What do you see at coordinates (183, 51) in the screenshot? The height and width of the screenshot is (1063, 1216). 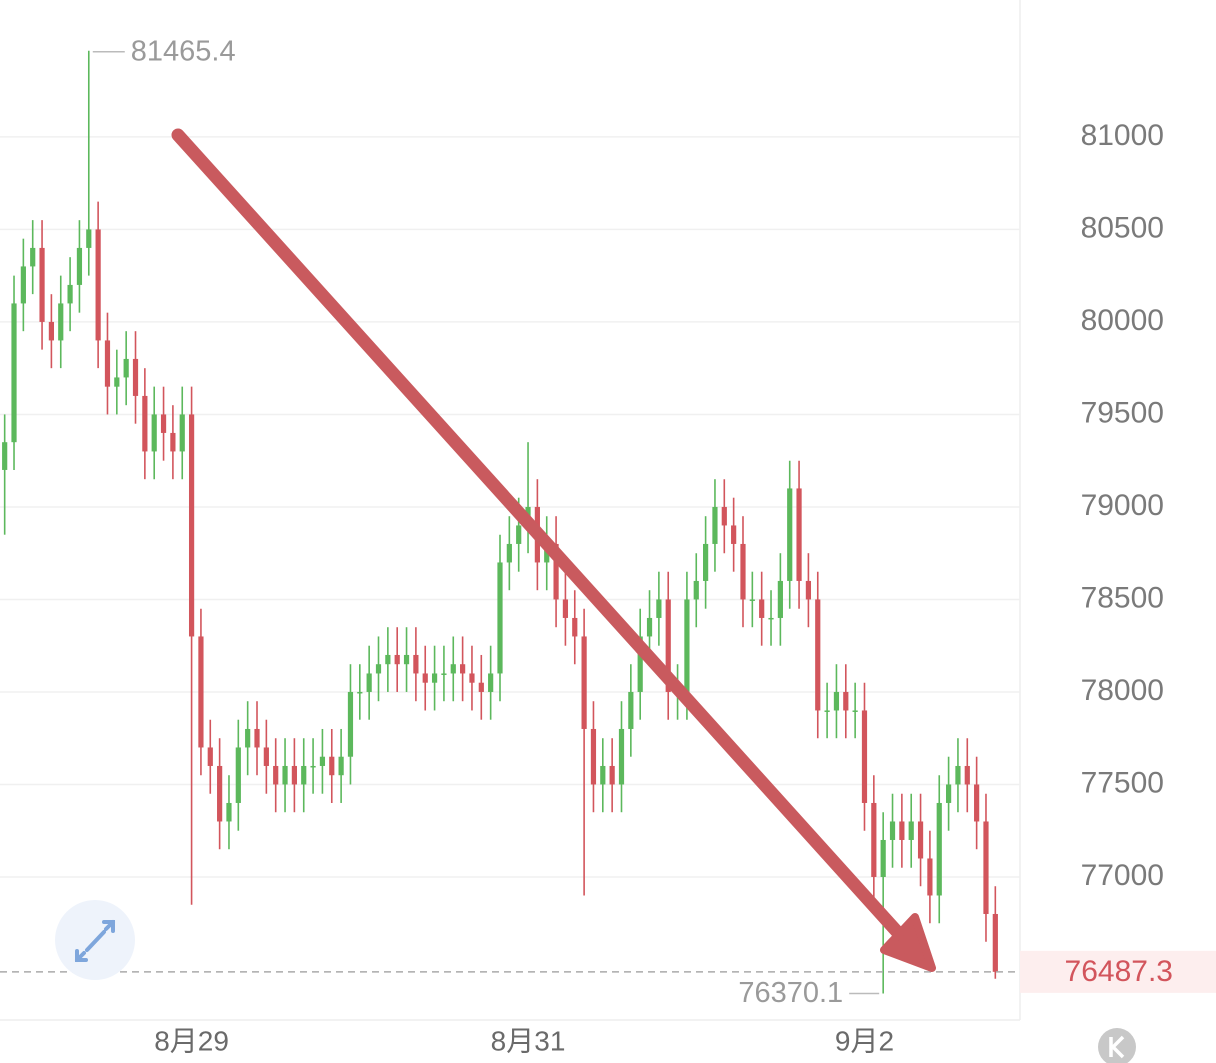 I see `max-label: 81465.4` at bounding box center [183, 51].